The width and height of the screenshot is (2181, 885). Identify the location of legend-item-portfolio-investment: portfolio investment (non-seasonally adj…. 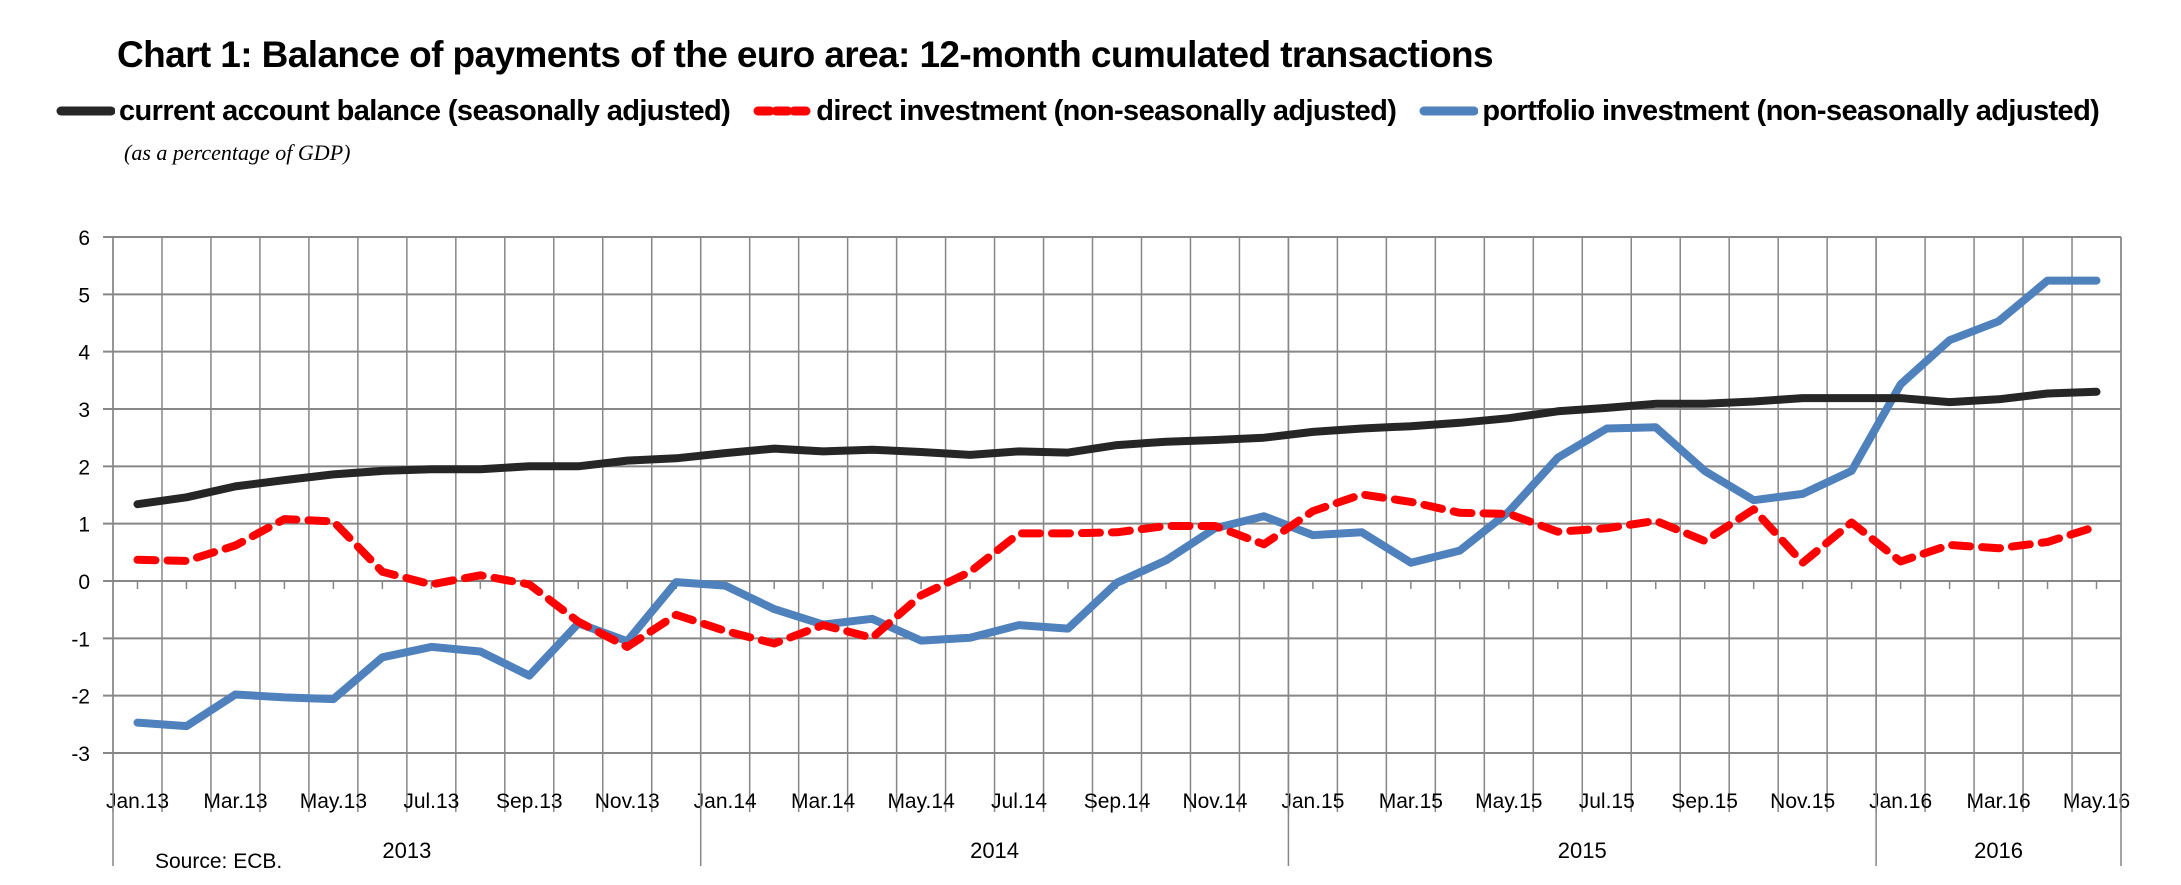
(1759, 111).